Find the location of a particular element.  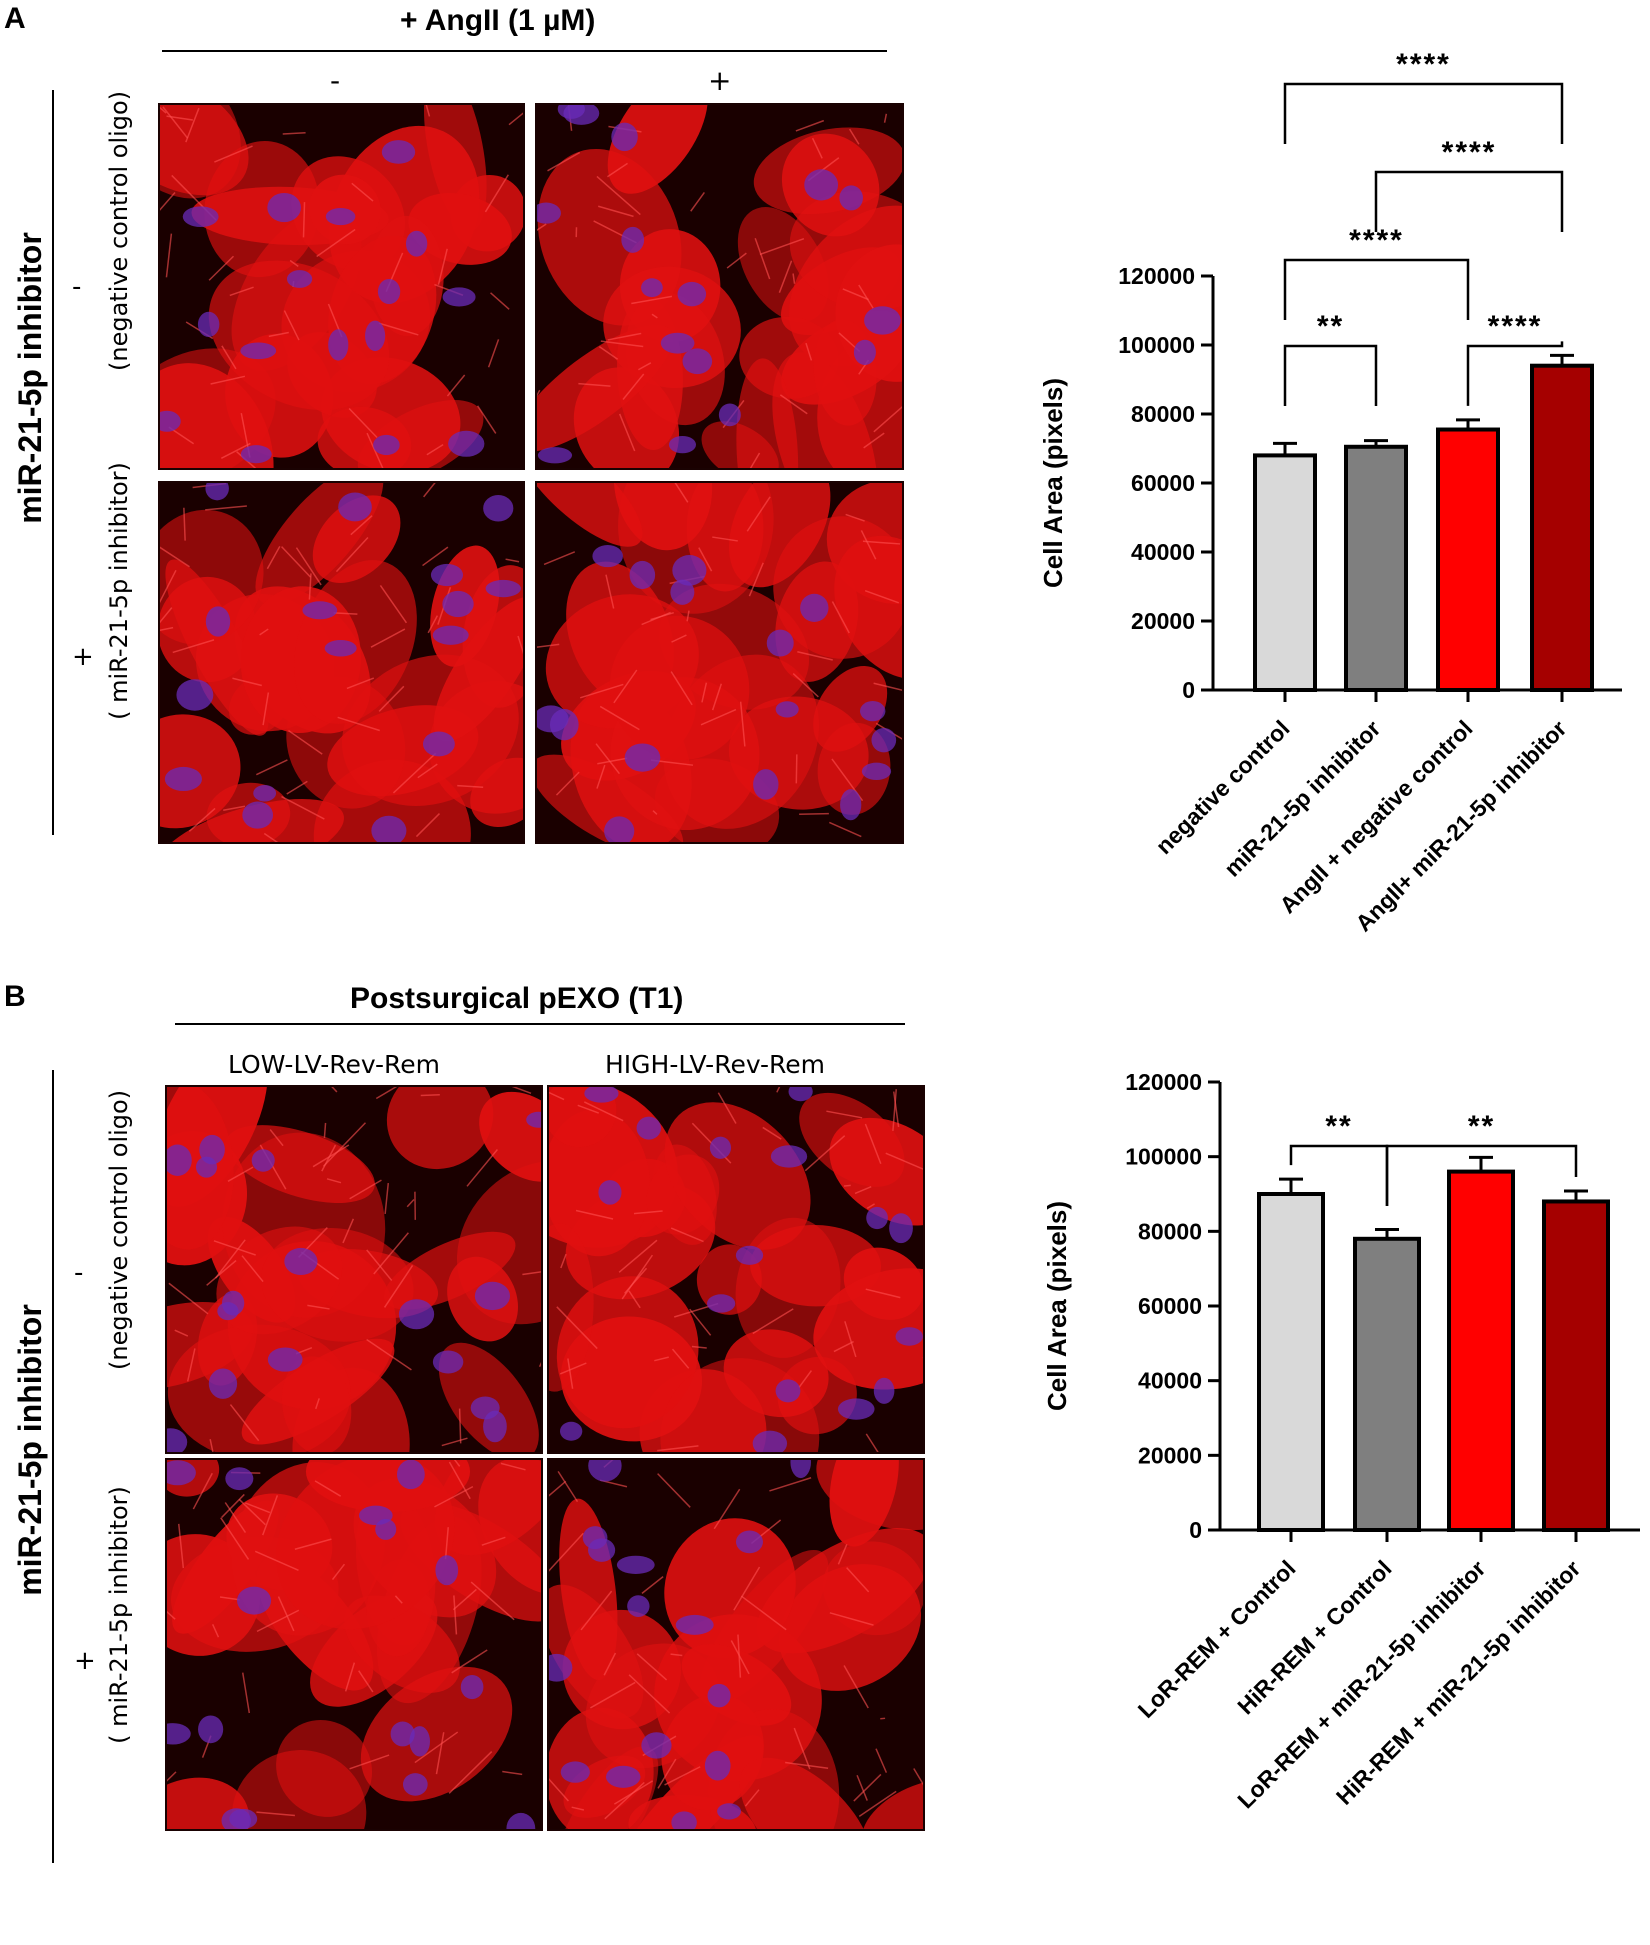

panel-a-treatment-title: + AngII (1 µM) is located at coordinates (498, 20).